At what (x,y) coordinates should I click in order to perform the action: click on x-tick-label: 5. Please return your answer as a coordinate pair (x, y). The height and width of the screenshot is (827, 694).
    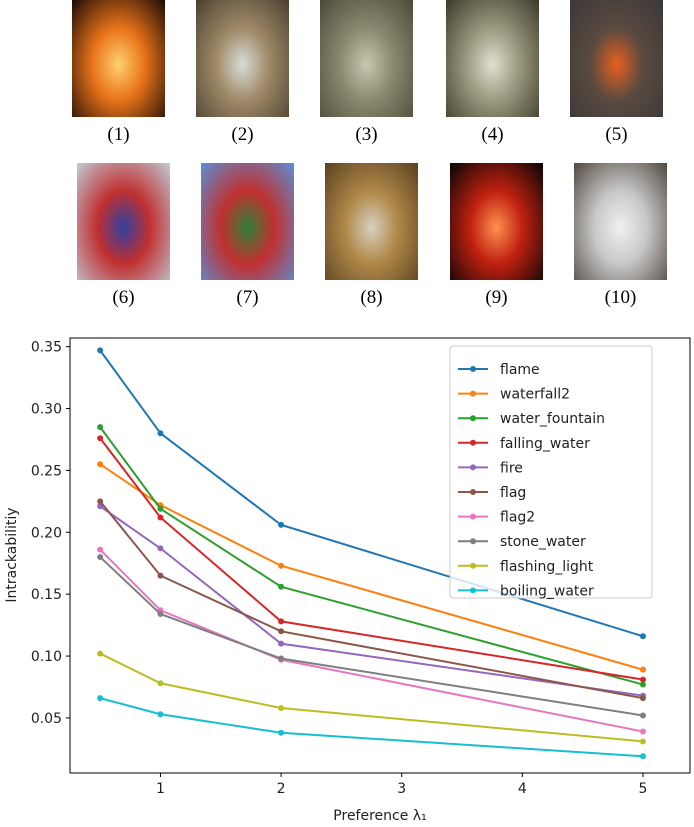
    Looking at the image, I should click on (642, 789).